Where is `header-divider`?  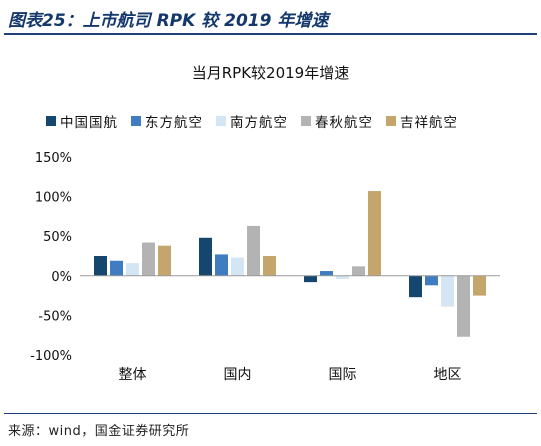
header-divider is located at coordinates (270, 34).